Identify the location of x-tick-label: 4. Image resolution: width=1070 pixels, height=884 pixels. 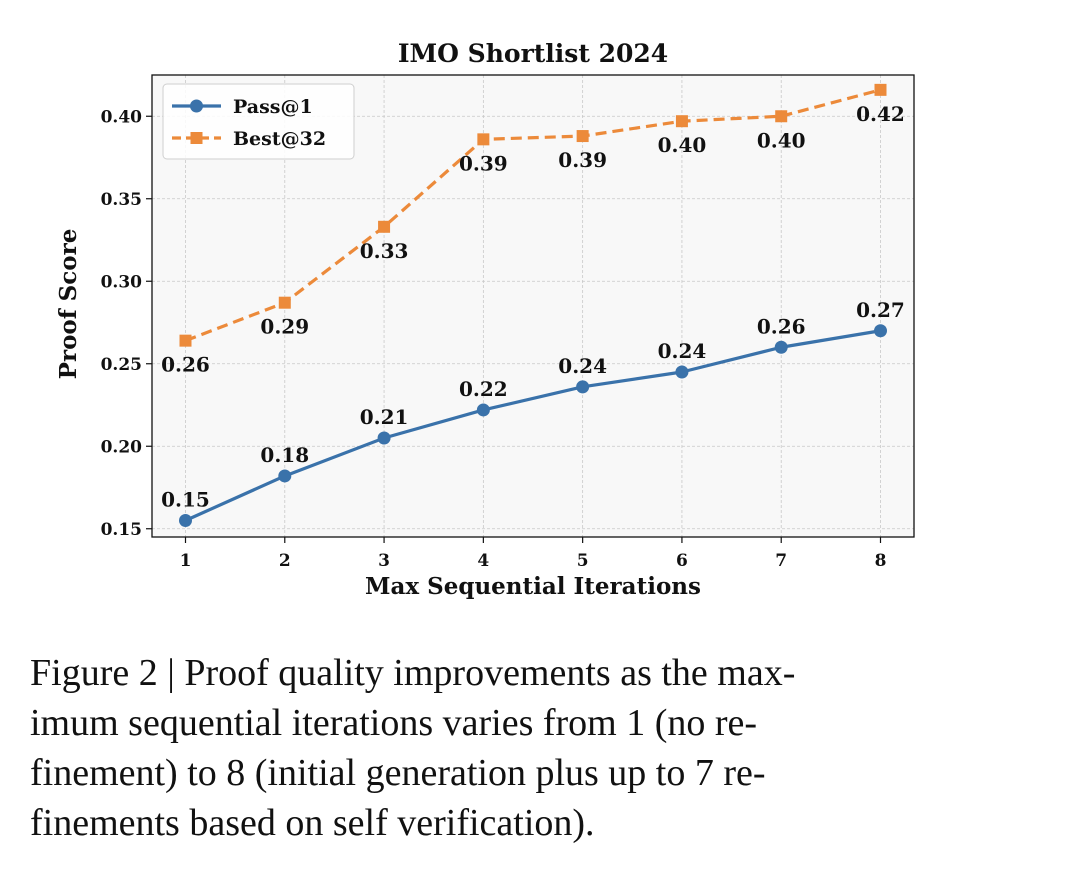
(483, 561).